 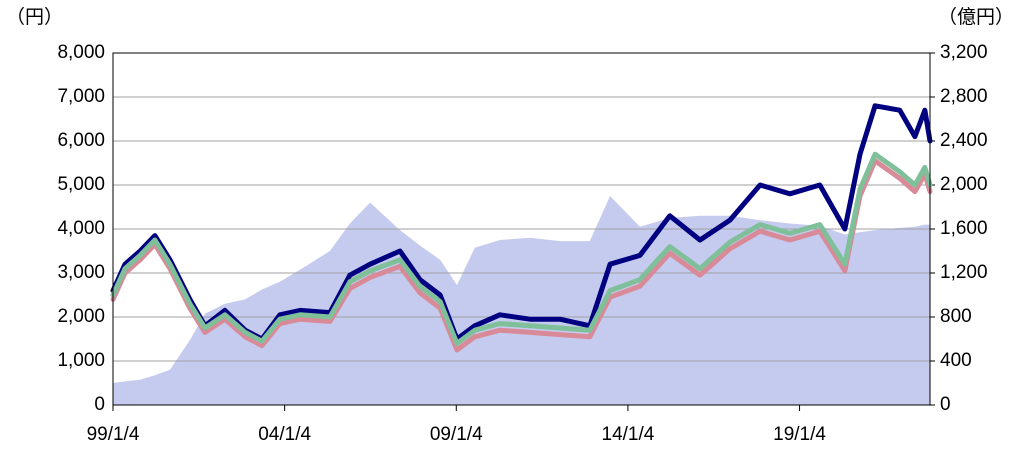 I want to click on y-tick-label: 6,000, so click(x=81, y=140).